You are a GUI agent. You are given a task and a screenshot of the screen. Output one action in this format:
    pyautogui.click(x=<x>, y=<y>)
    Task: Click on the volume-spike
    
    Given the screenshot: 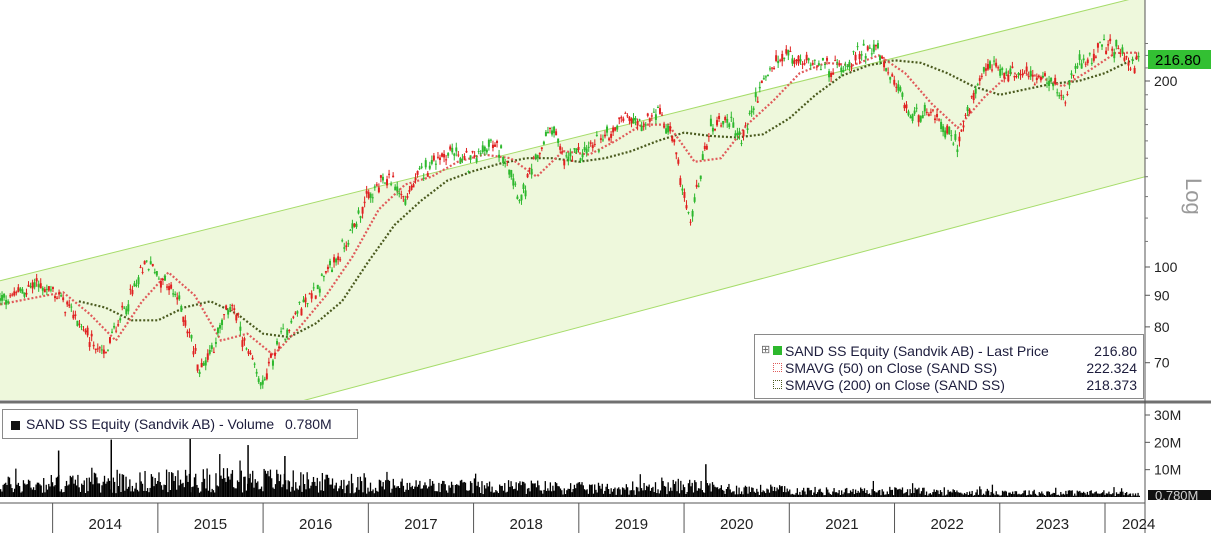 What is the action you would take?
    pyautogui.click(x=706, y=480)
    